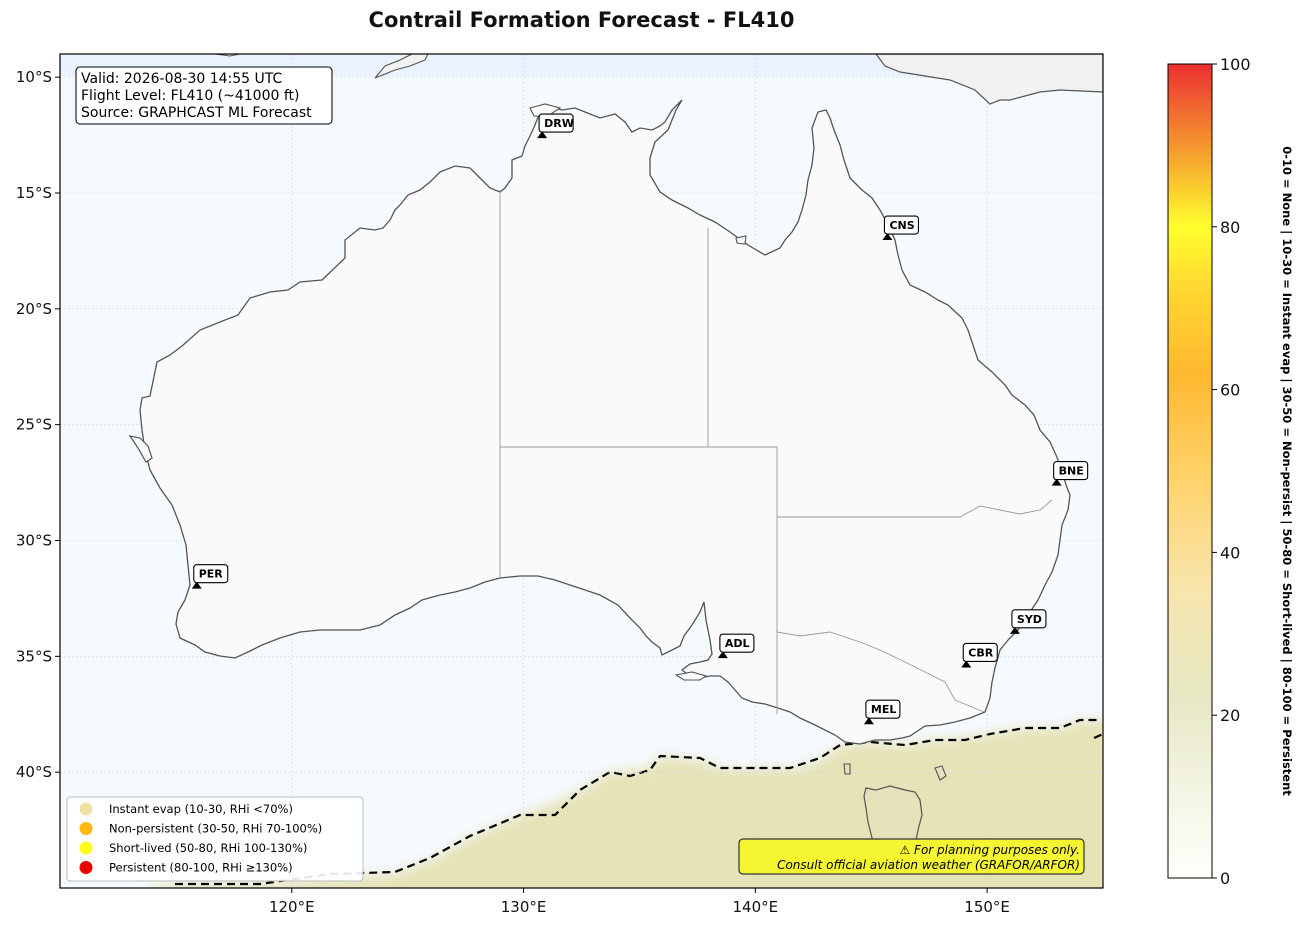 Image resolution: width=1304 pixels, height=926 pixels. What do you see at coordinates (401, 66) in the screenshot?
I see `timor-island` at bounding box center [401, 66].